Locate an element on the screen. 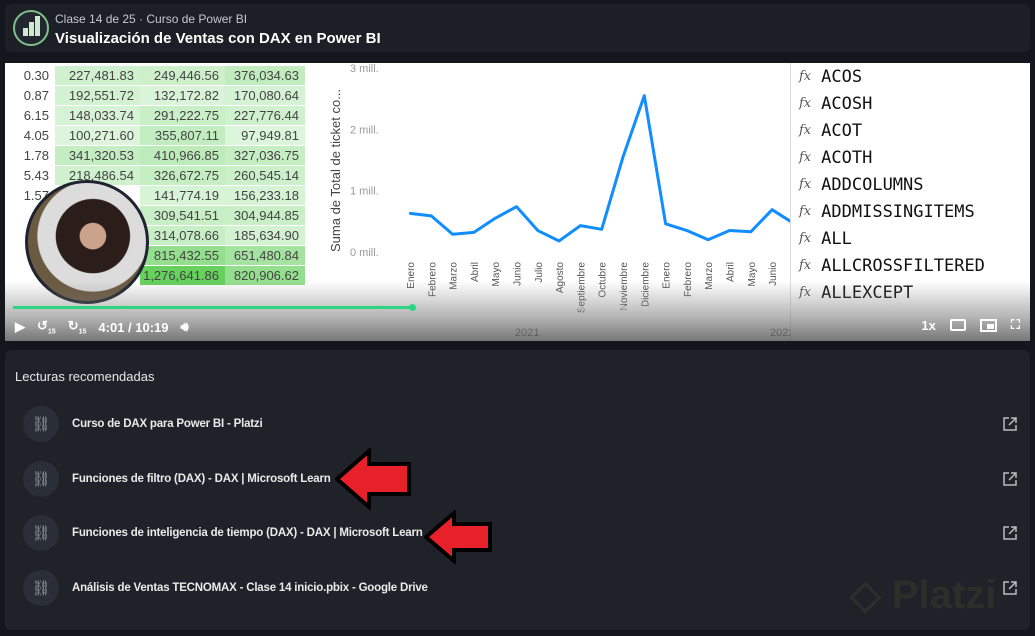 The width and height of the screenshot is (1035, 636). table-row: 0.30 227,481.83 249,446.56 376,034.63 is located at coordinates (157, 75).